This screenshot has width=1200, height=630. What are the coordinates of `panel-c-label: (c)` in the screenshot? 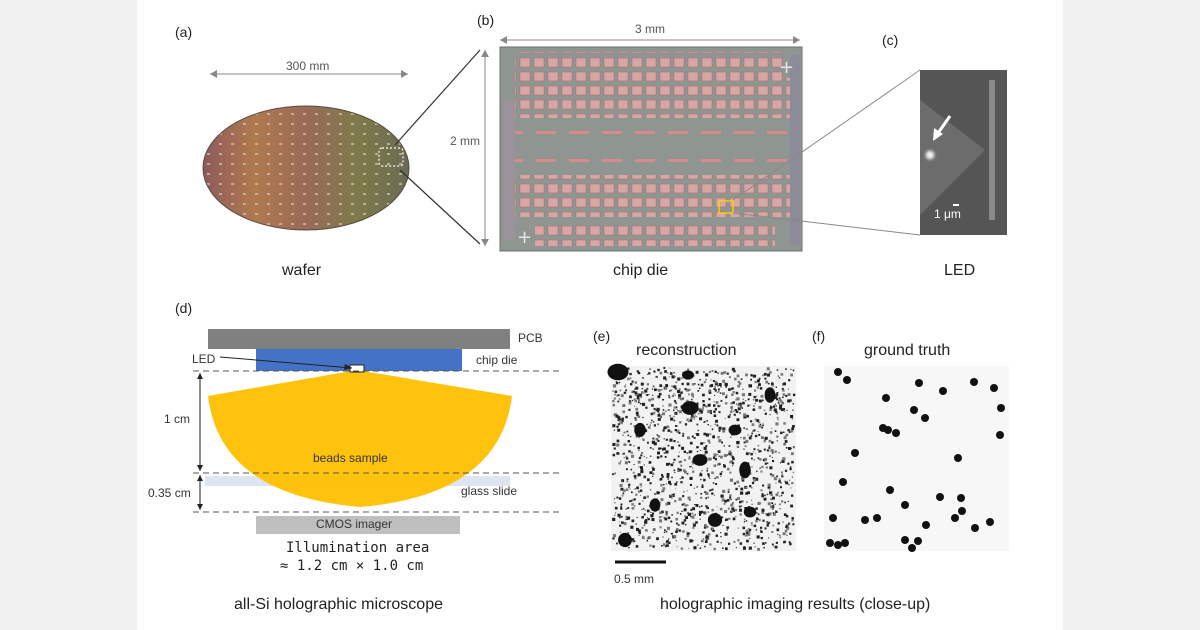 It's located at (890, 40).